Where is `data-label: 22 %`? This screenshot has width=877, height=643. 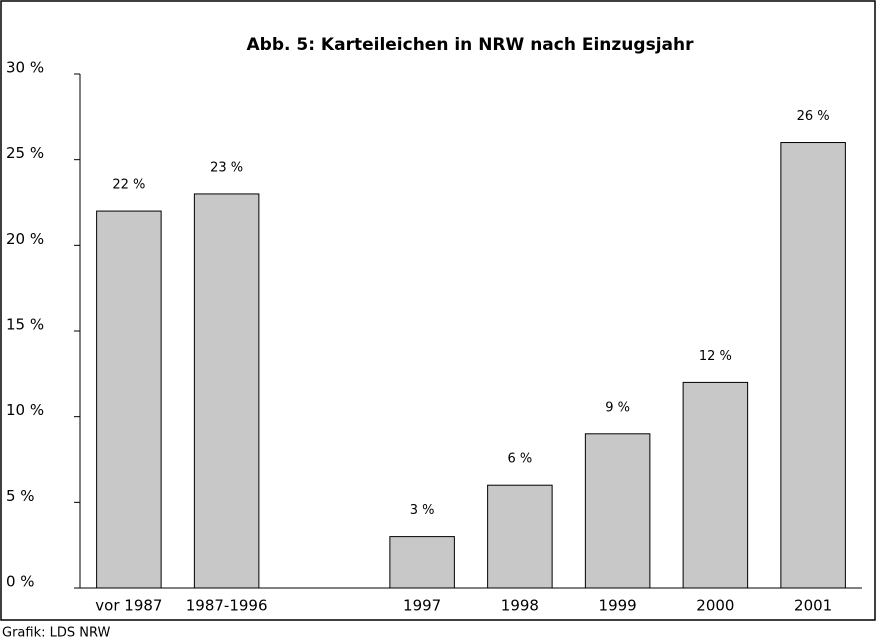
data-label: 22 % is located at coordinates (128, 185).